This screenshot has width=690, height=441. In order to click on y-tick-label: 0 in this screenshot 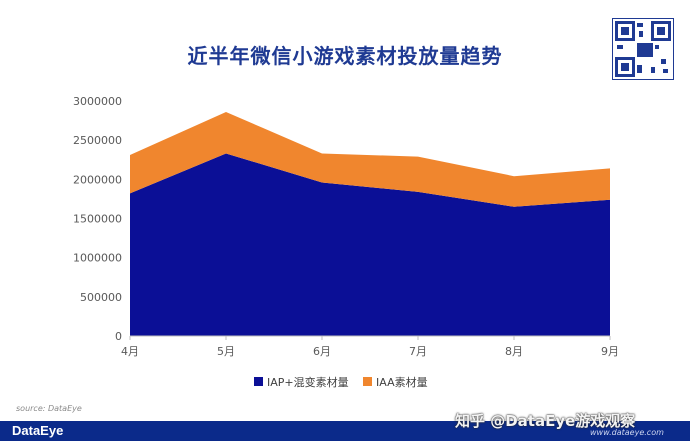, I will do `click(118, 336)`.